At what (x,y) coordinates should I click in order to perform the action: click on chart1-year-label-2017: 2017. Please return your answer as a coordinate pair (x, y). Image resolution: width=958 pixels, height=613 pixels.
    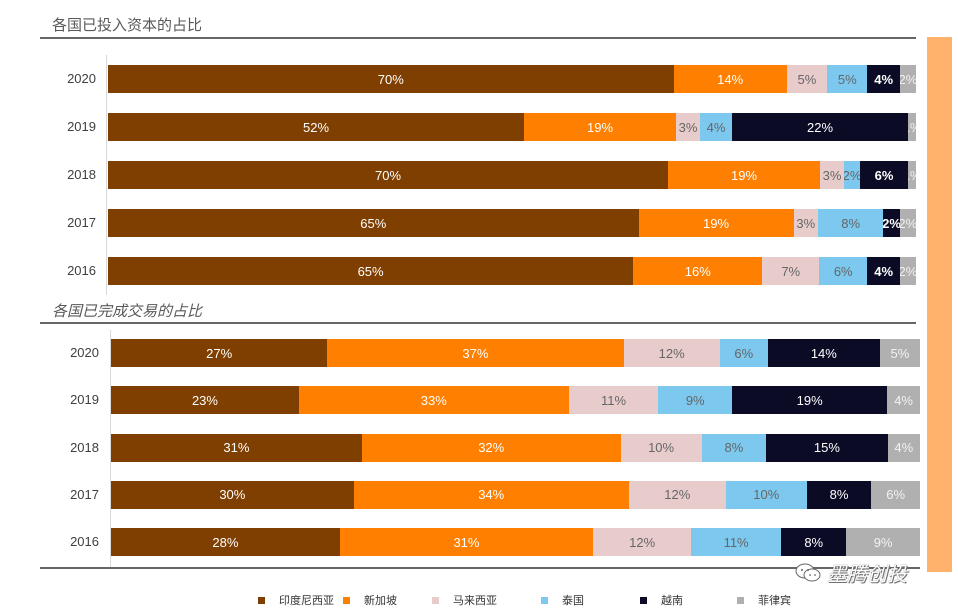
    Looking at the image, I should click on (81, 222).